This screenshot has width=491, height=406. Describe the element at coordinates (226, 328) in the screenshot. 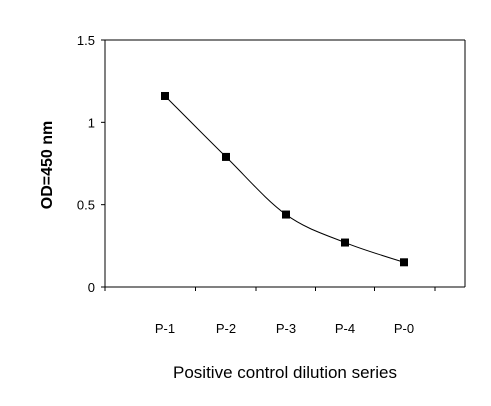

I see `x-tick-label: P-2` at that location.